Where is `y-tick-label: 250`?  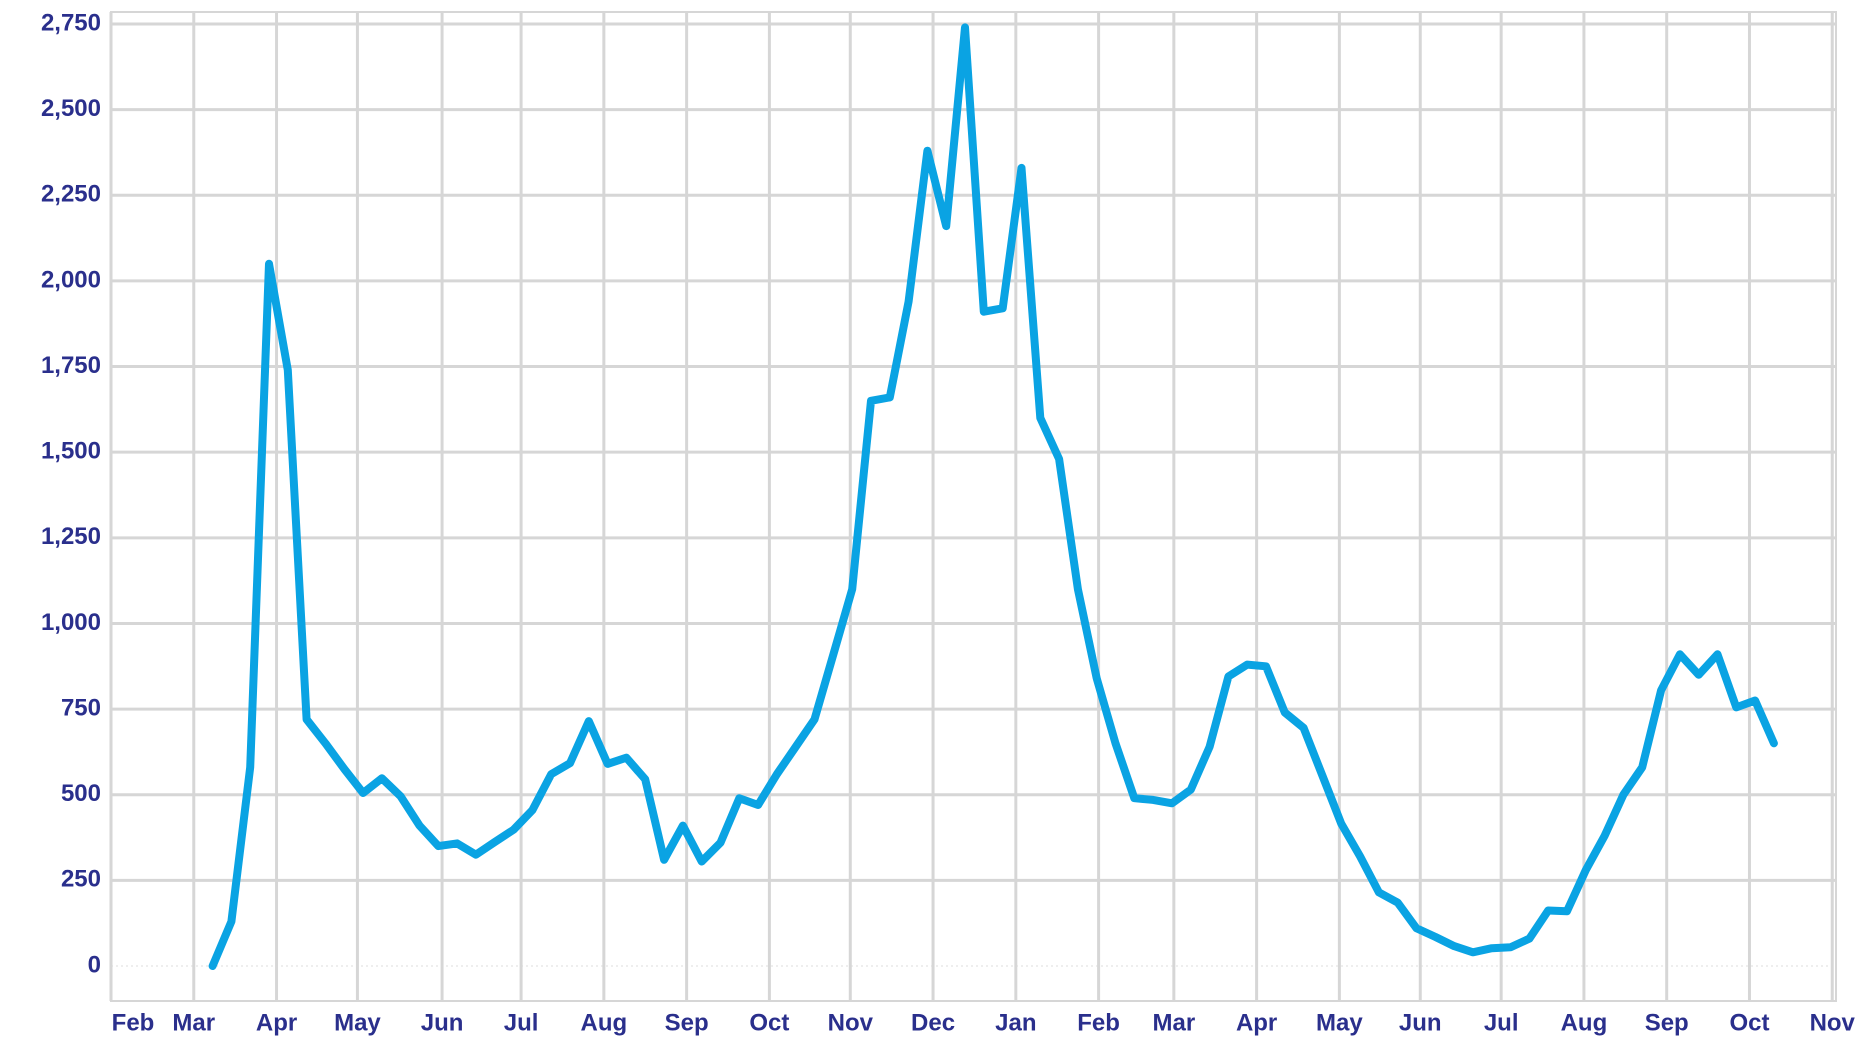 y-tick-label: 250 is located at coordinates (81, 879).